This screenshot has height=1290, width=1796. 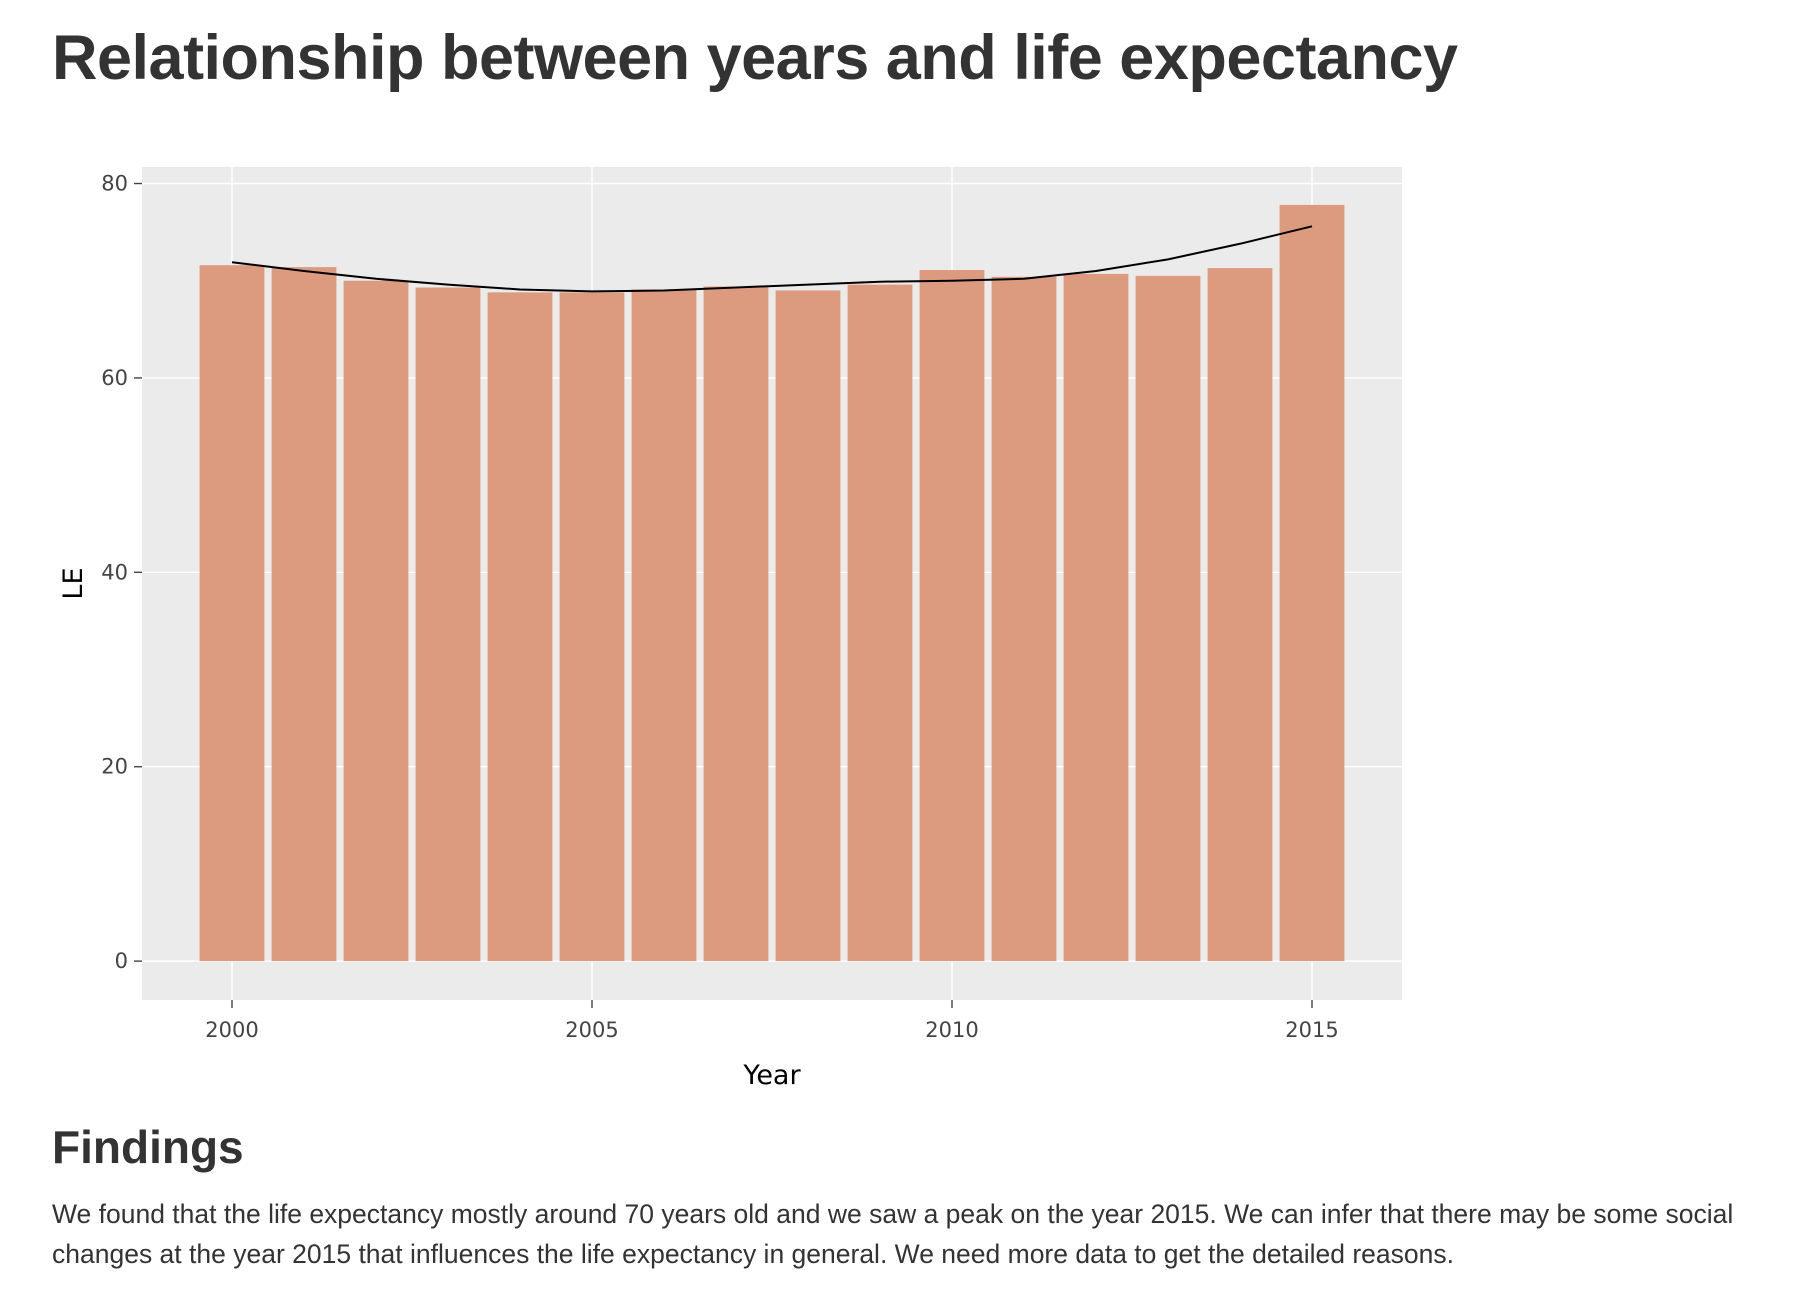 I want to click on bar-2005, so click(x=592, y=627).